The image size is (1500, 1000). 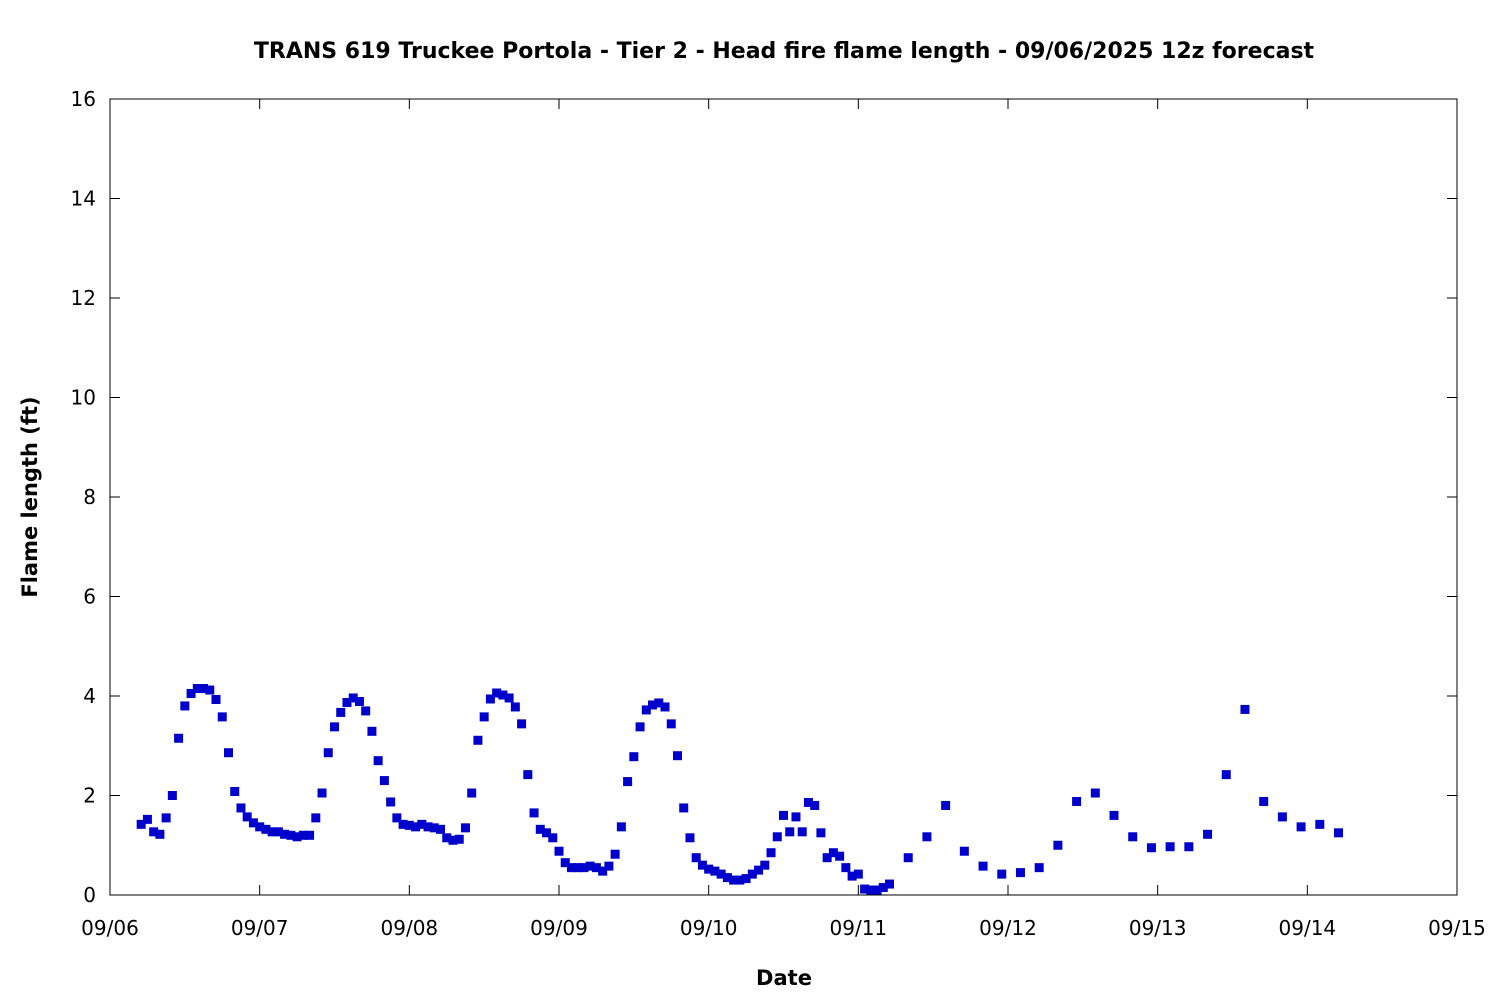 I want to click on x-axis-label: Date, so click(x=784, y=978).